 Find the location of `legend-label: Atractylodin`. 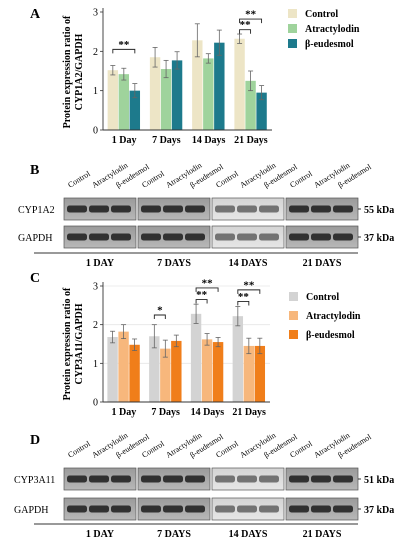

legend-label: Atractylodin is located at coordinates (333, 316).